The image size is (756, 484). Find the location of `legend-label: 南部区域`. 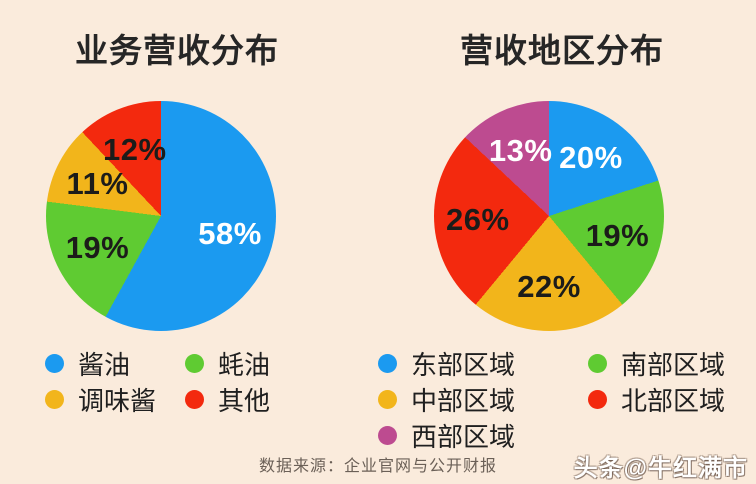

legend-label: 南部区域 is located at coordinates (673, 365).